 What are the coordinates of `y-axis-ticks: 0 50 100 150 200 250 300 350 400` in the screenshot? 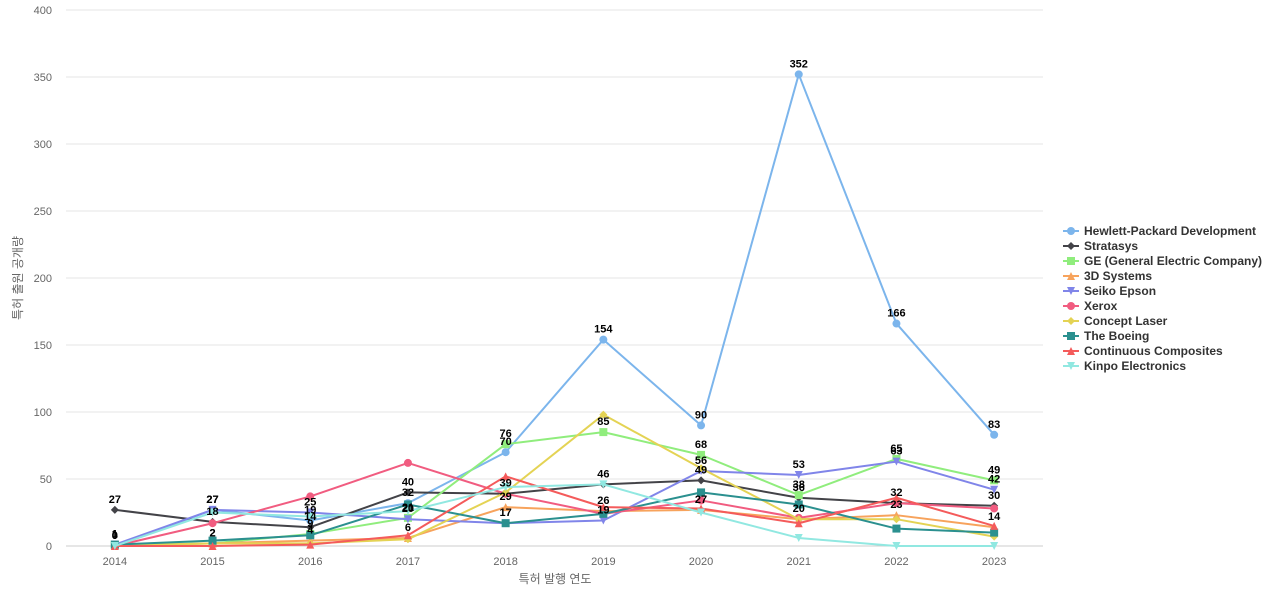 It's located at (43, 279).